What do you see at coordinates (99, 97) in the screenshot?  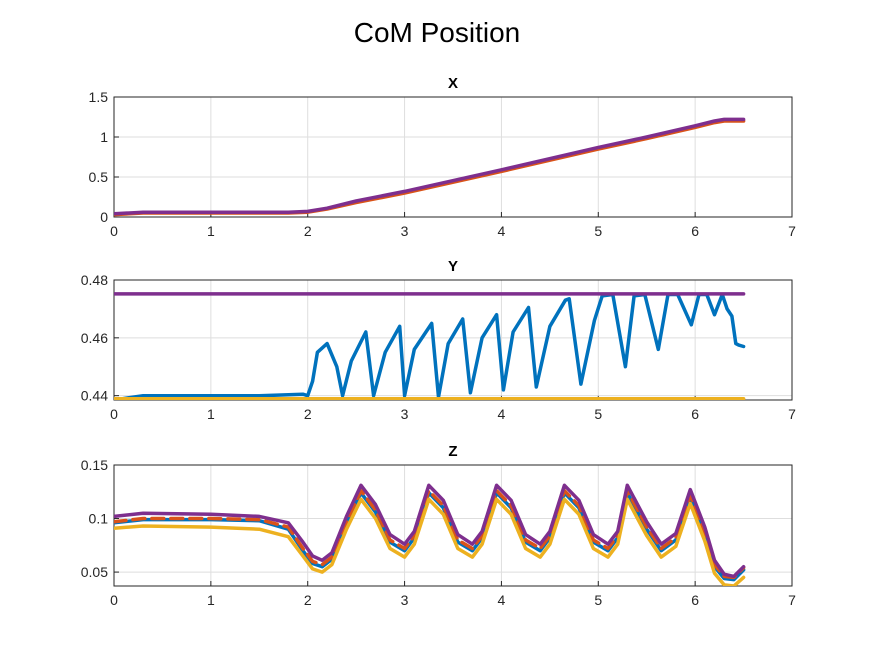 I see `y-tick-label: 1.5` at bounding box center [99, 97].